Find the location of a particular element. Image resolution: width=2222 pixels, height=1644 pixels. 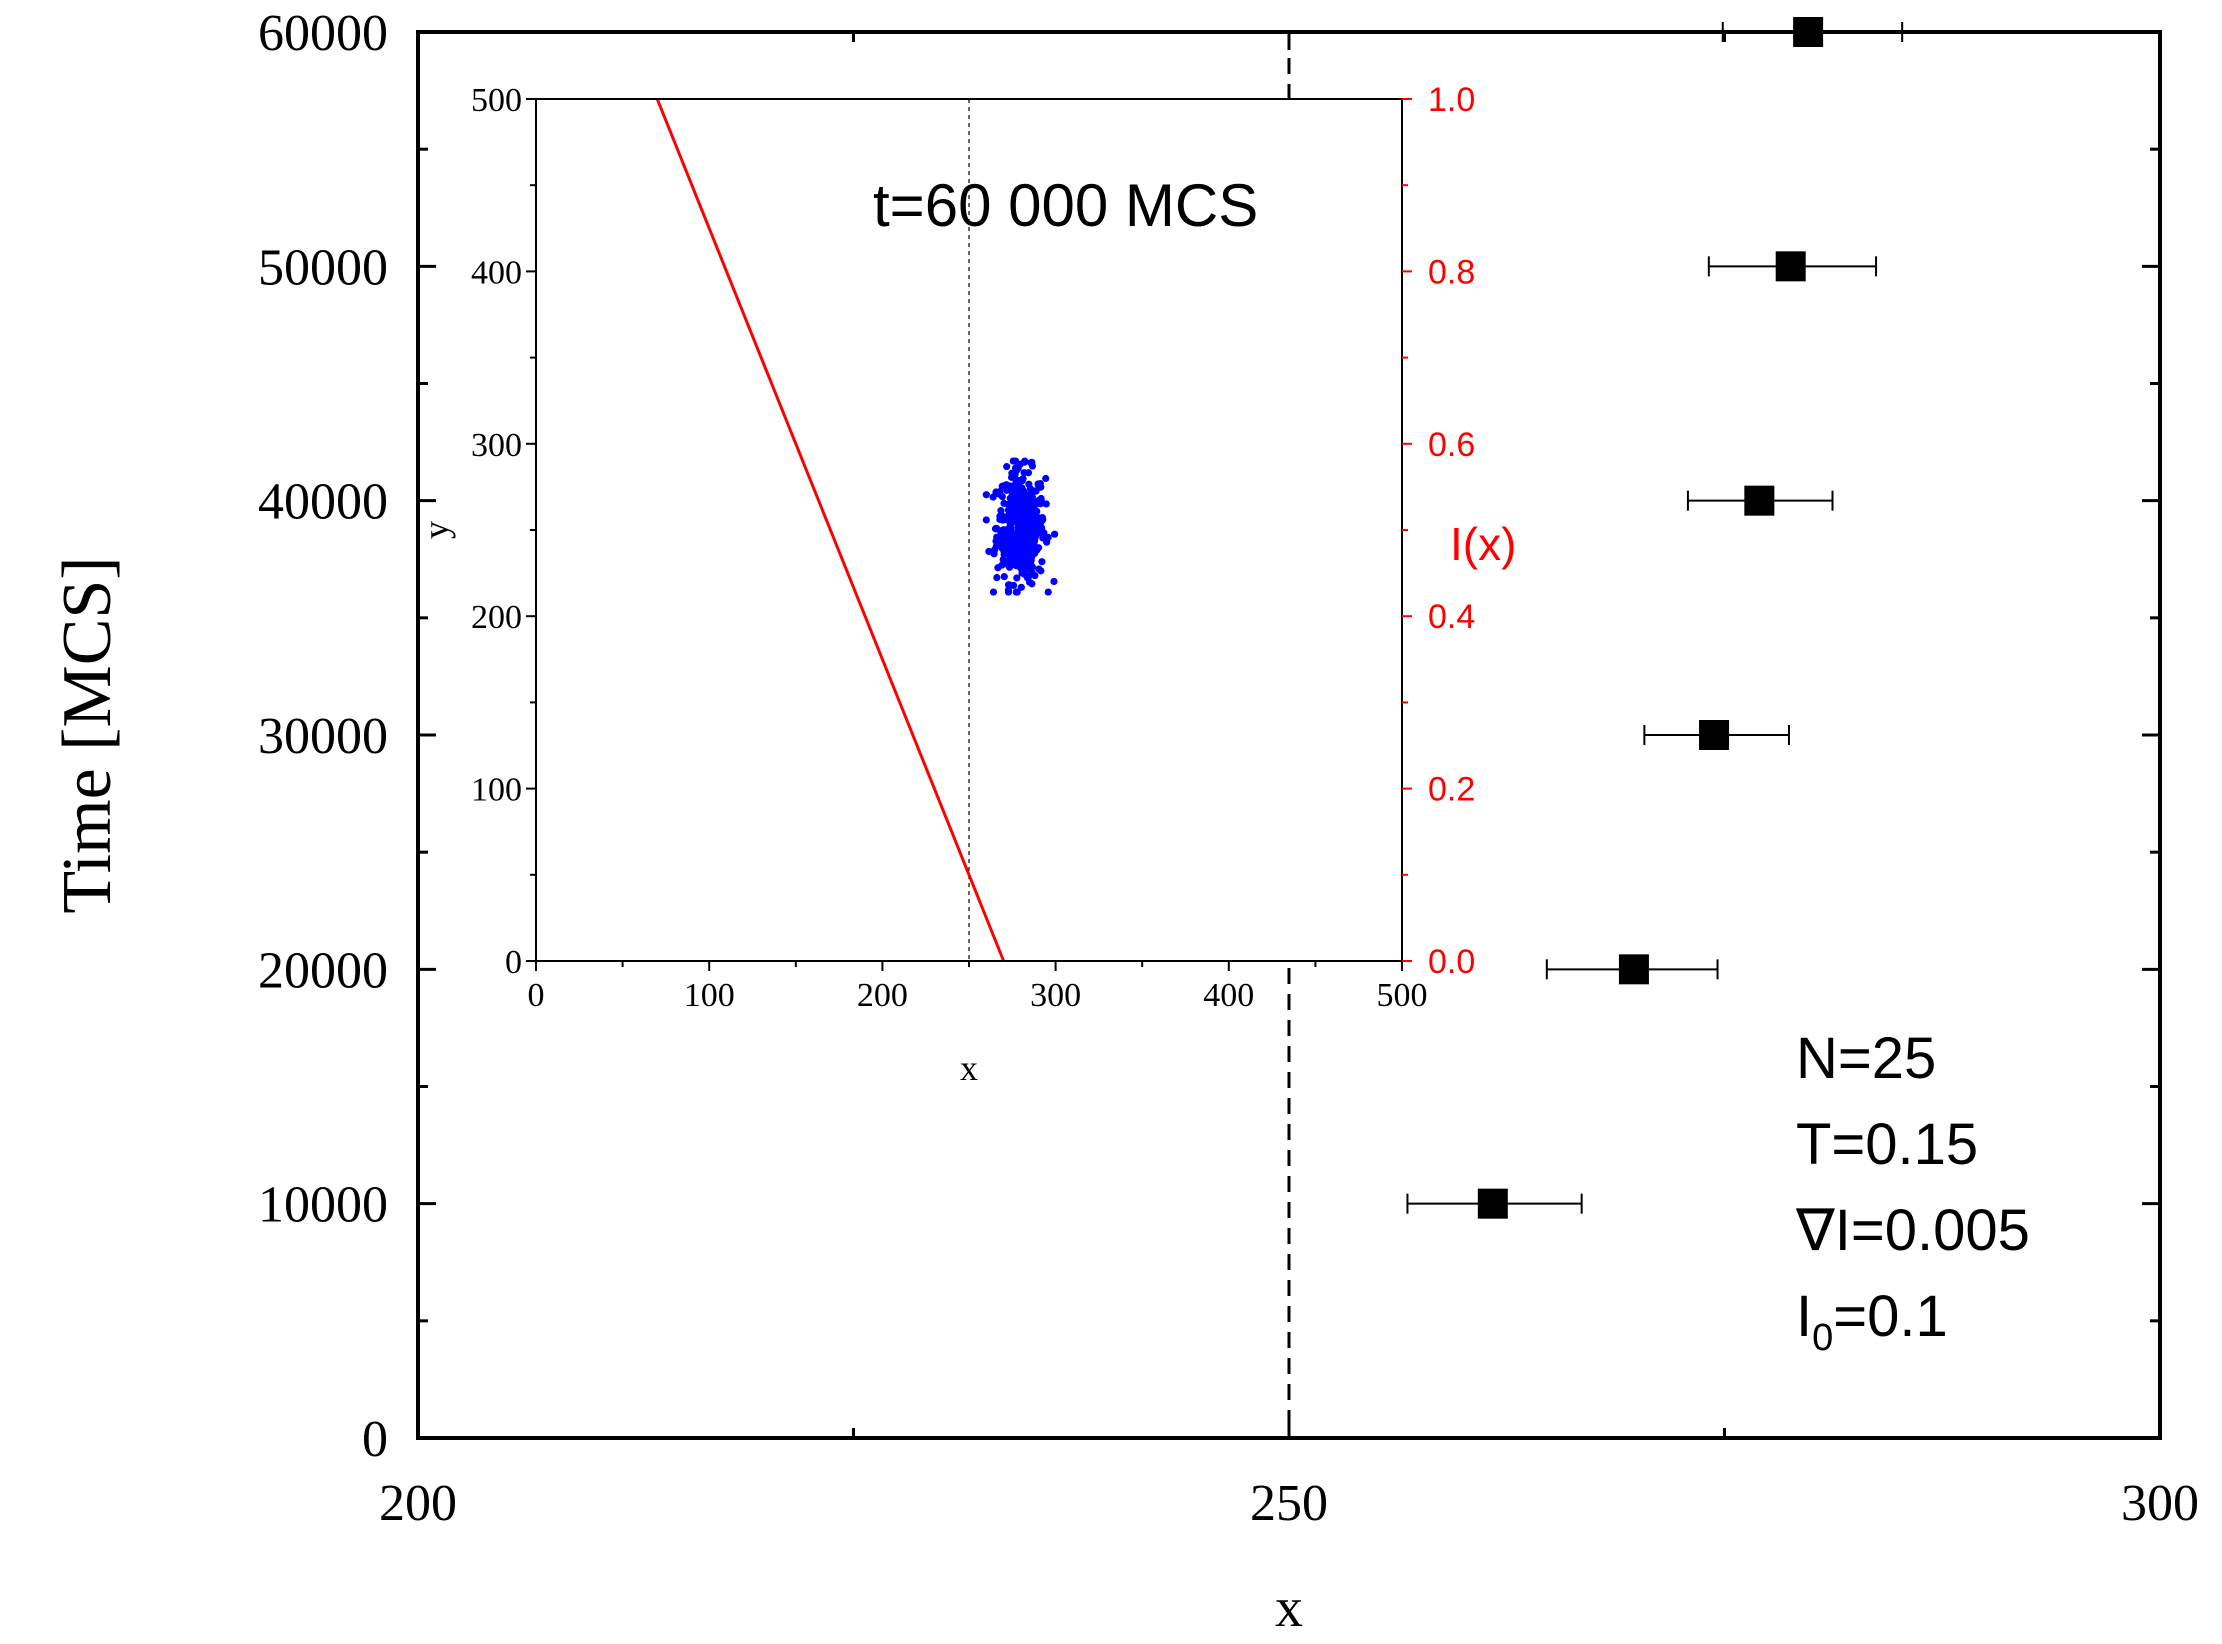

y-axis-label: Time [MCS] is located at coordinates (87, 734).